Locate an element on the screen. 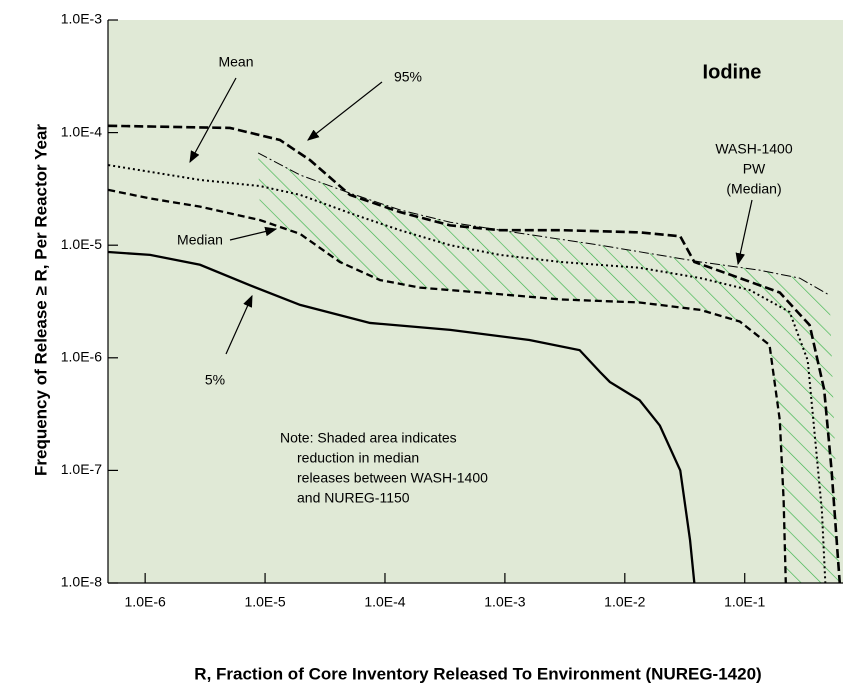 The height and width of the screenshot is (690, 843). y-tick-label: 1.0E-3 is located at coordinates (81, 19).